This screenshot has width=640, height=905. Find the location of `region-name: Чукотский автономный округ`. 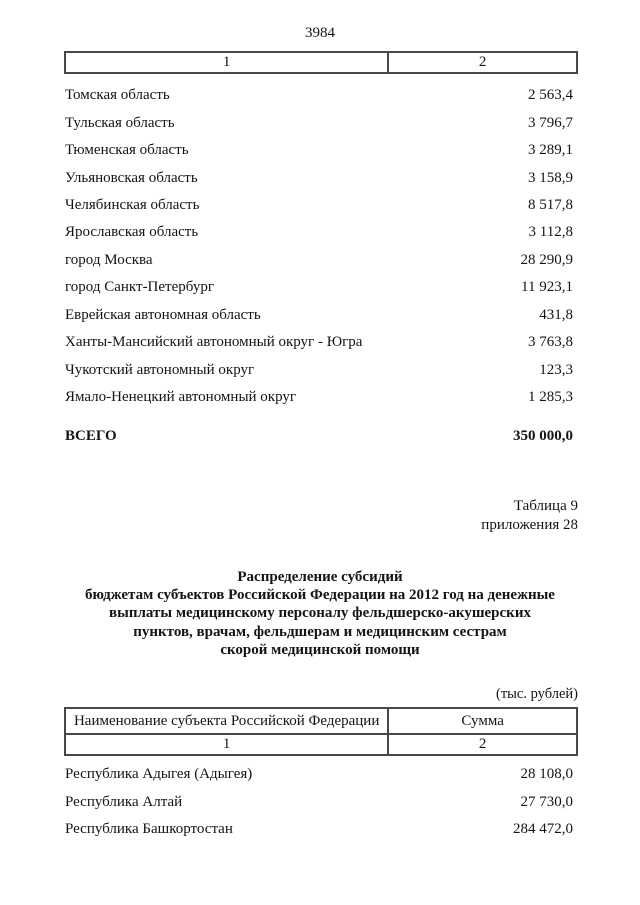

region-name: Чукотский автономный округ is located at coordinates (160, 369).